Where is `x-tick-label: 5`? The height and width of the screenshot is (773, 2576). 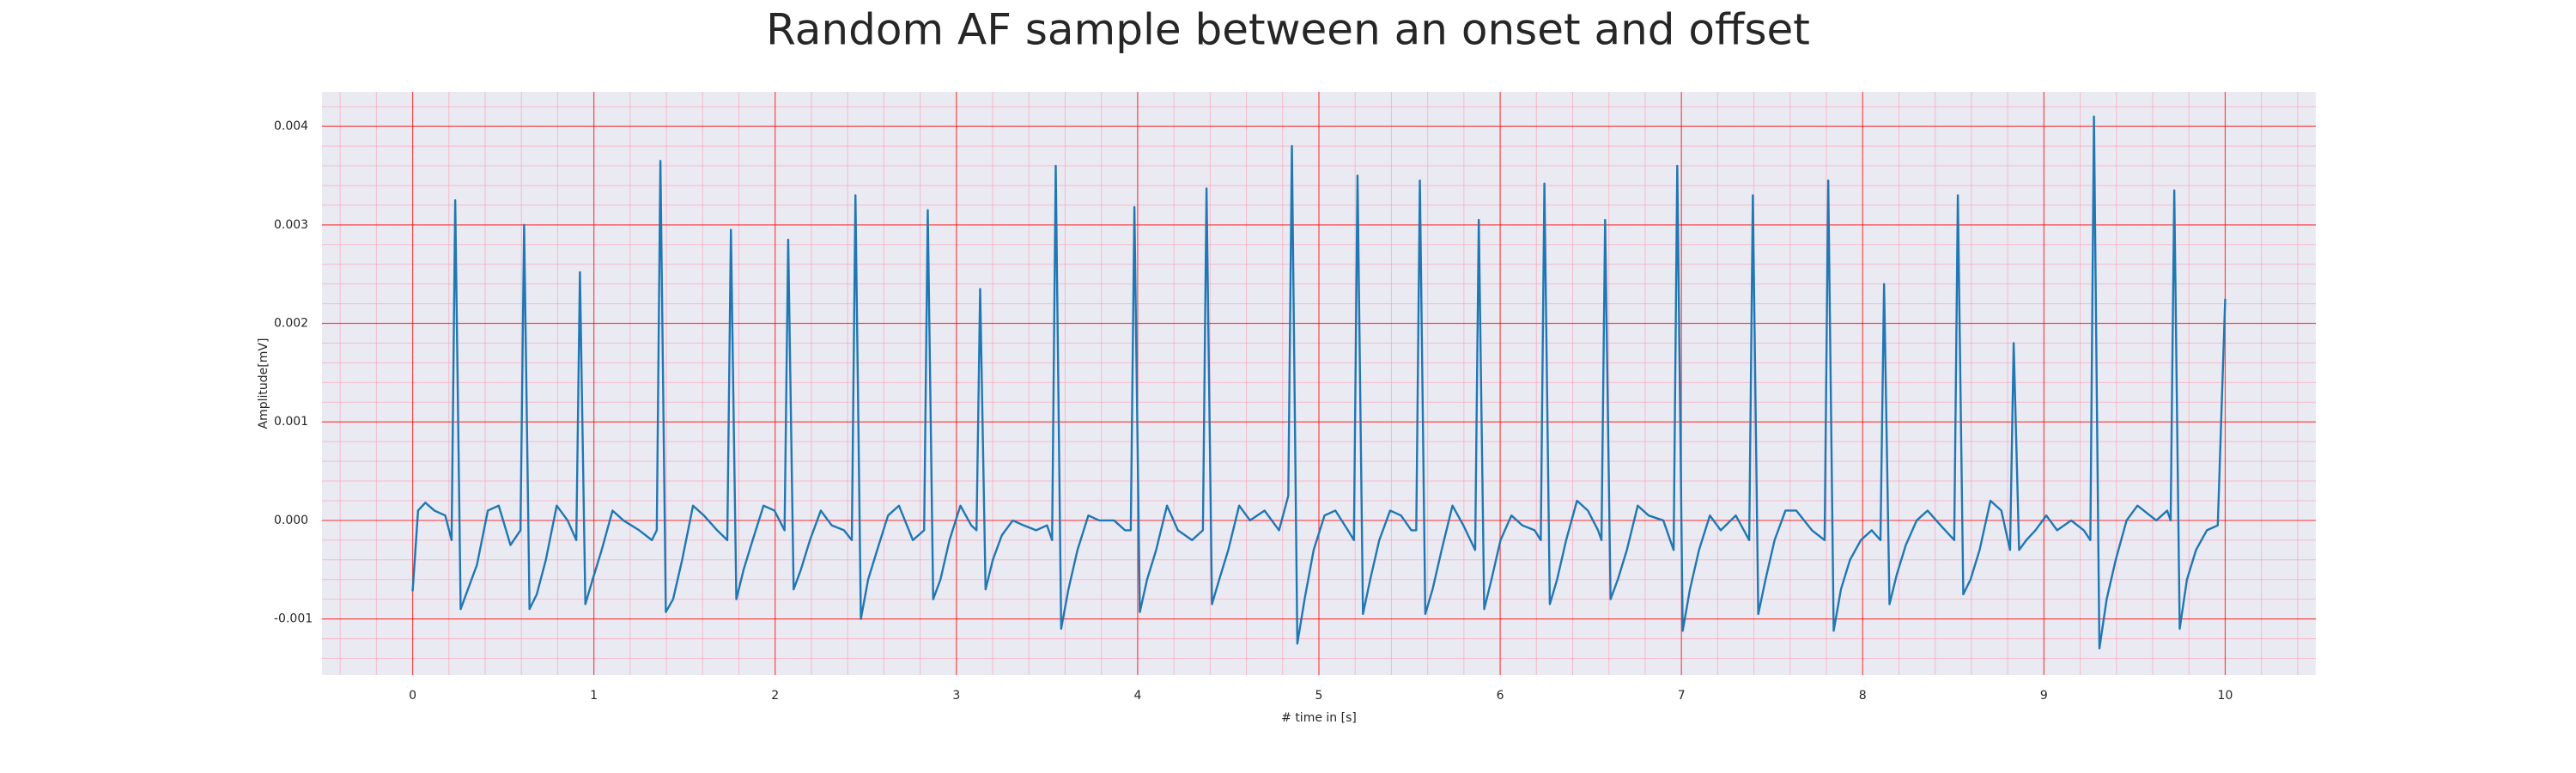
x-tick-label: 5 is located at coordinates (1319, 696).